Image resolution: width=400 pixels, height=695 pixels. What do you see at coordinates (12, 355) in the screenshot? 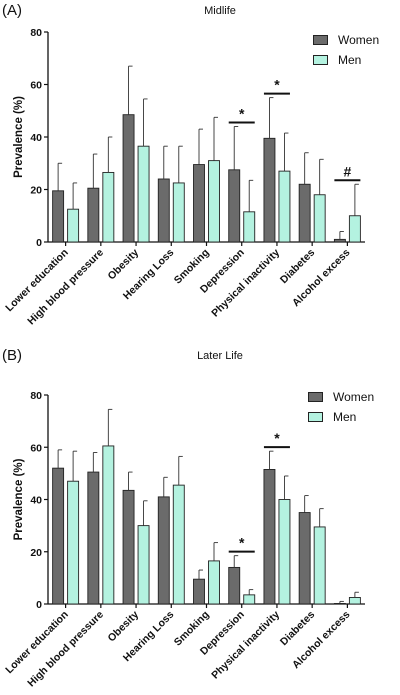
I see `panel-label: (B)` at bounding box center [12, 355].